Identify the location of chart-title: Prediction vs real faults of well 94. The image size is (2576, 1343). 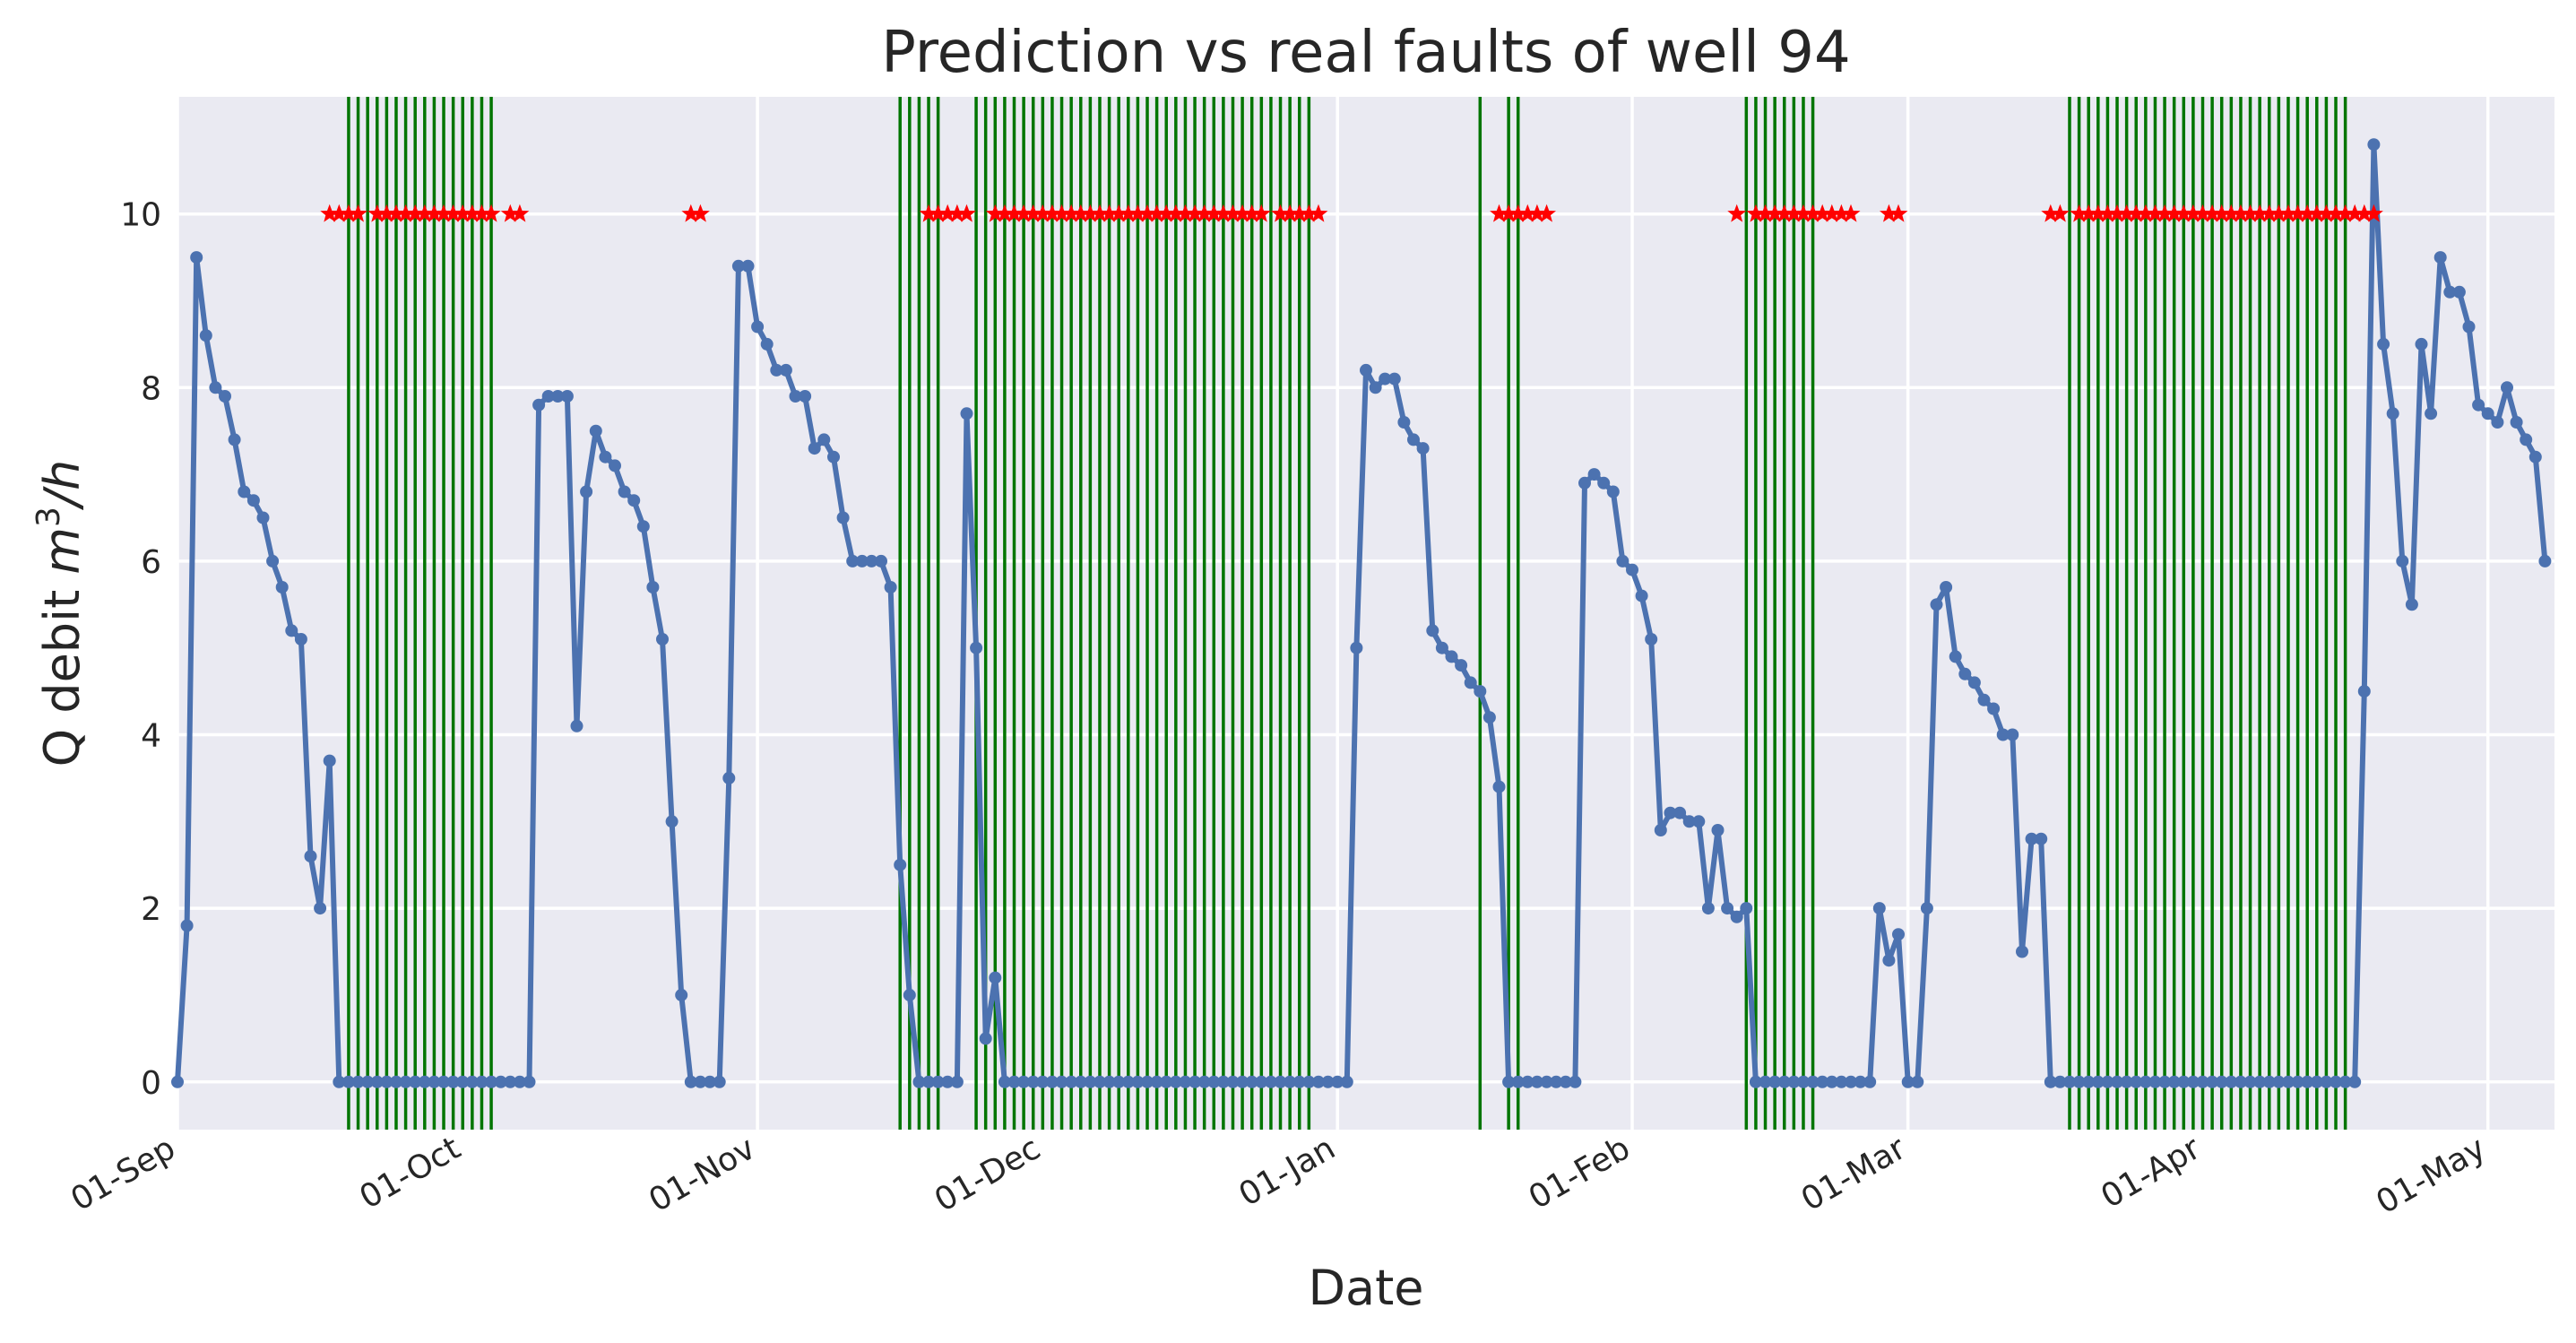
(1365, 53).